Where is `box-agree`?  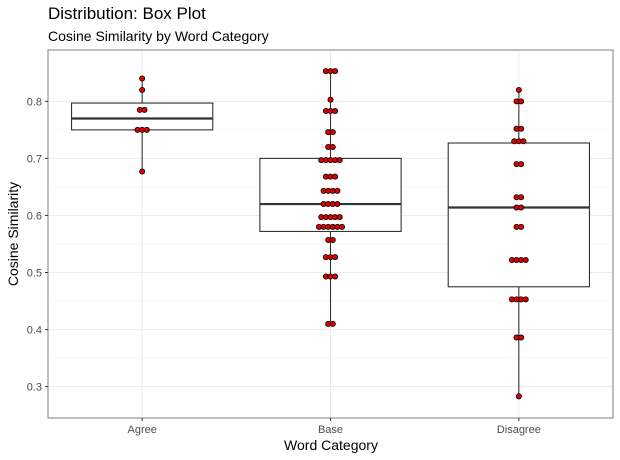 box-agree is located at coordinates (142, 125).